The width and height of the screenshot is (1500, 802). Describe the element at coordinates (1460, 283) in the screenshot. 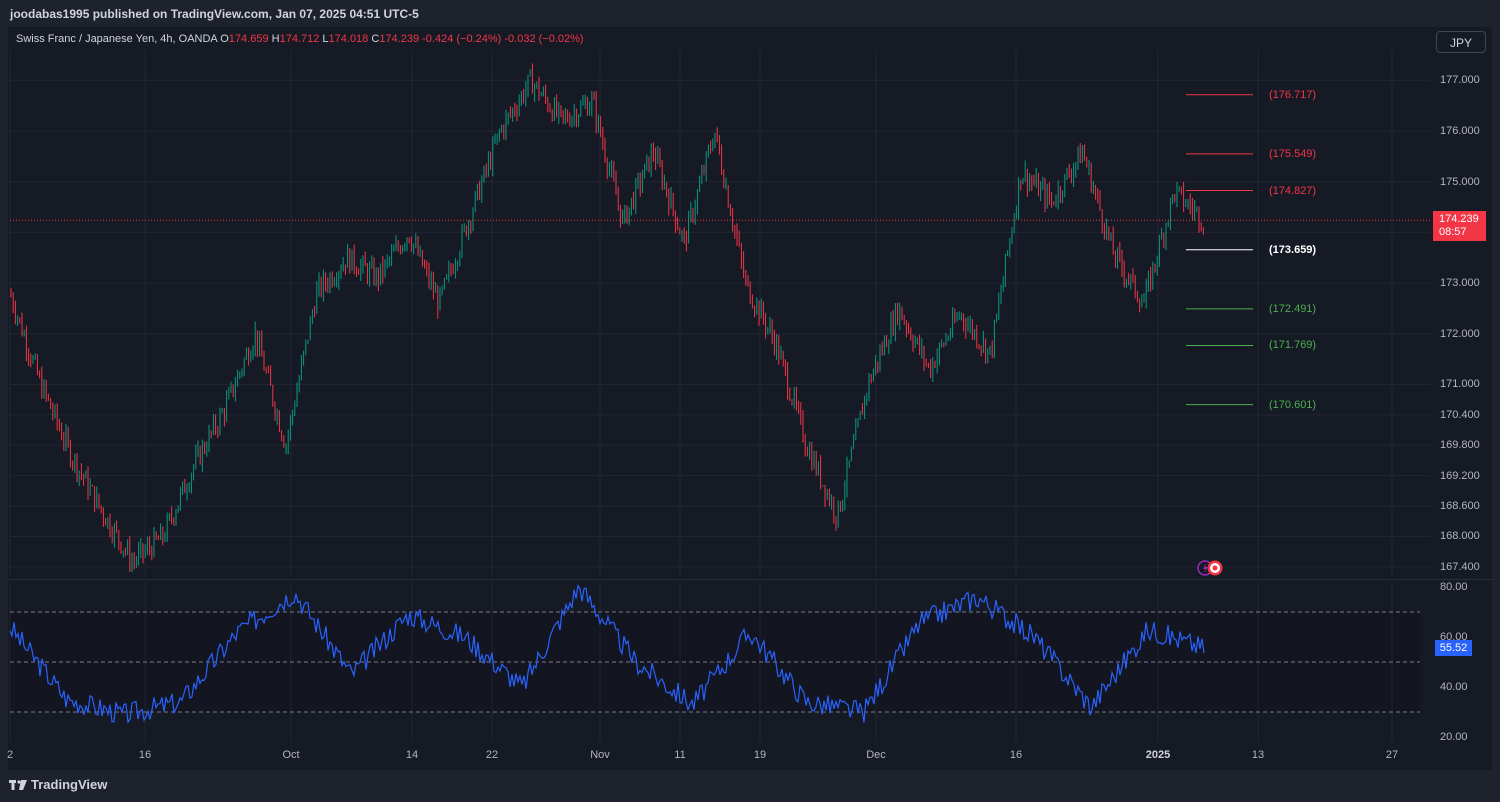

I see `price-axis-label: 173.000` at that location.